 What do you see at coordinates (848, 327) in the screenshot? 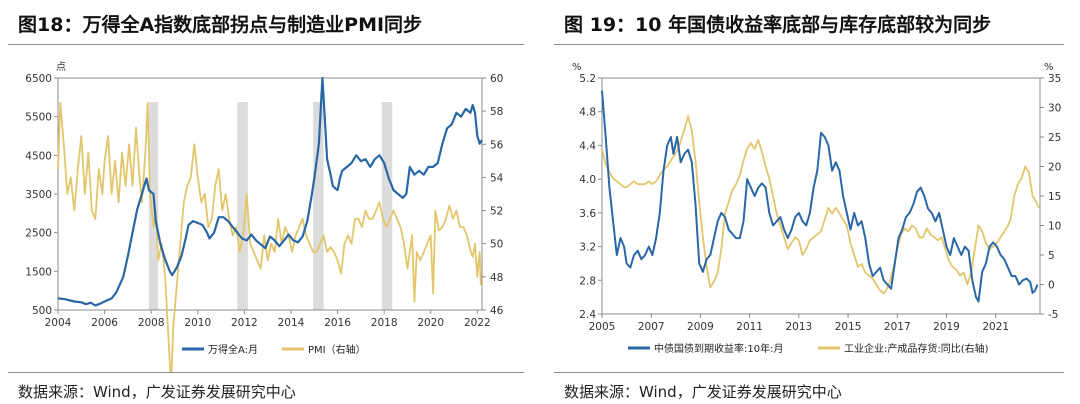
I see `x-tick-label: 2015` at bounding box center [848, 327].